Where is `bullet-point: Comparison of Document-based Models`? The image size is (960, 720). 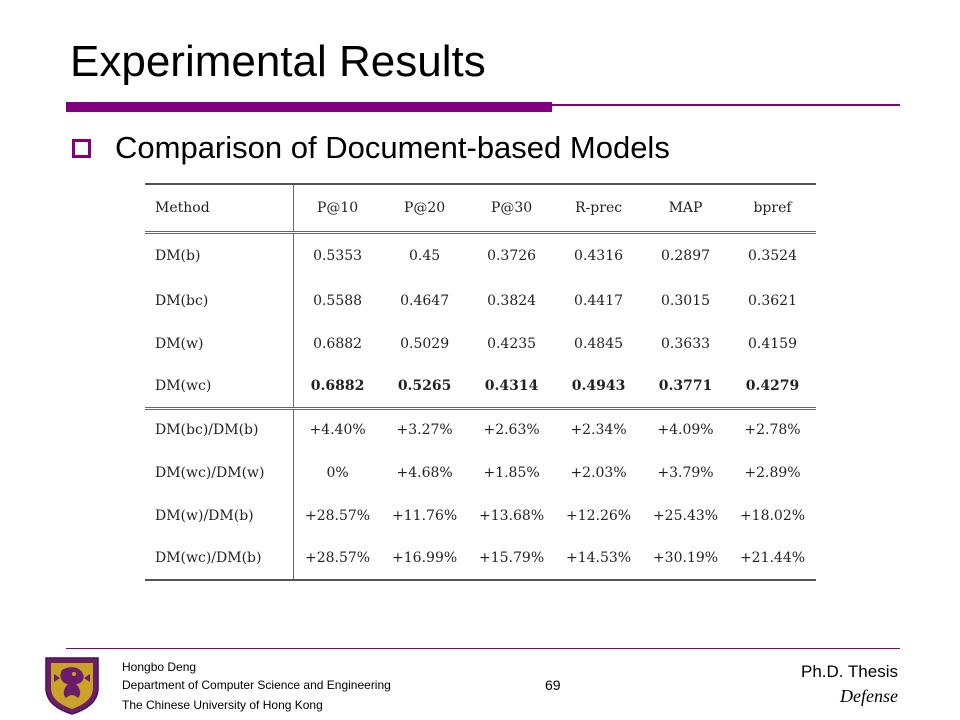
bullet-point: Comparison of Document-based Models is located at coordinates (371, 148).